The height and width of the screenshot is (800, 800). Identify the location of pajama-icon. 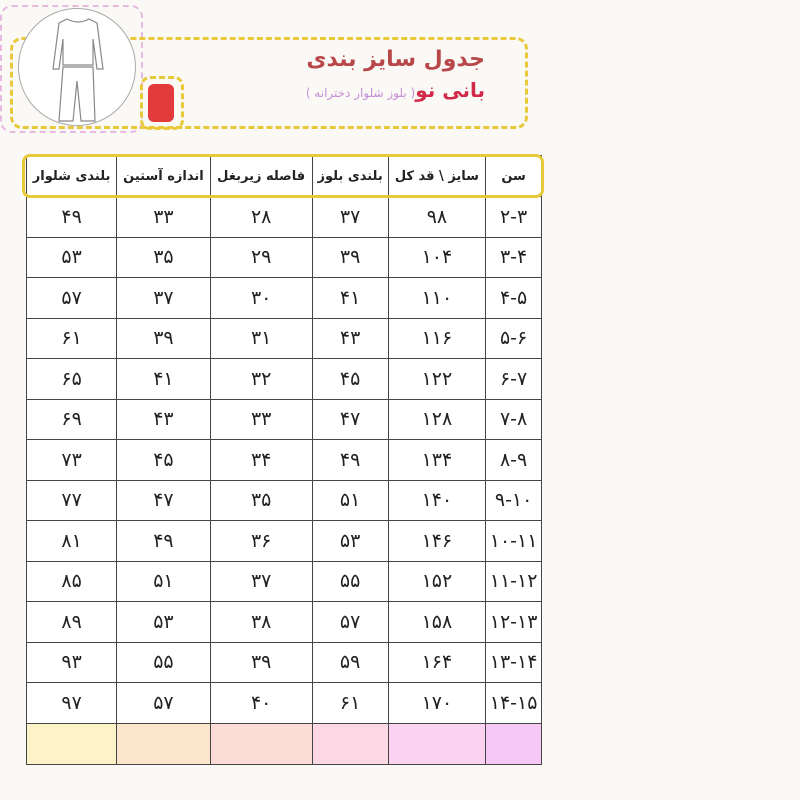
(78, 70).